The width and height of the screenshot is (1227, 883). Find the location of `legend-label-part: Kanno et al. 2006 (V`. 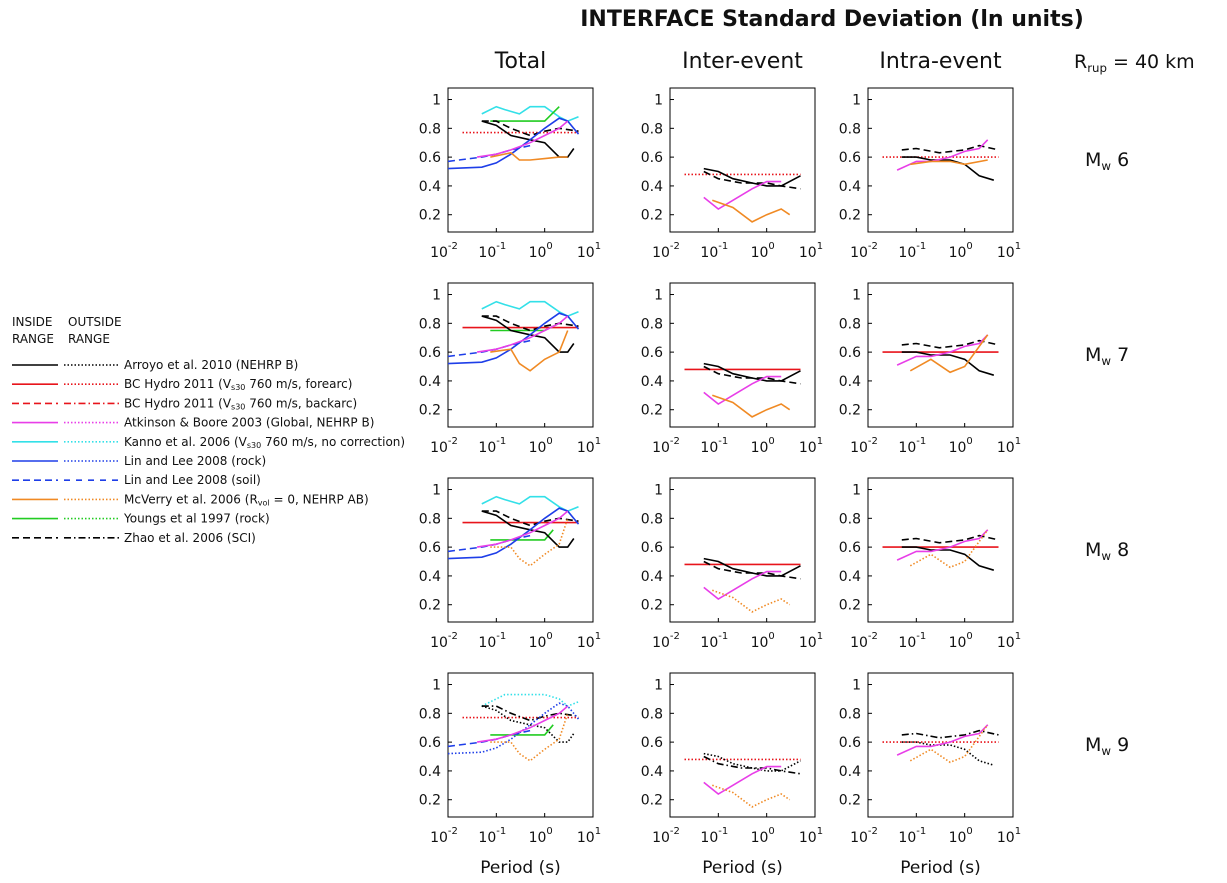

legend-label-part: Kanno et al. 2006 (V is located at coordinates (186, 442).